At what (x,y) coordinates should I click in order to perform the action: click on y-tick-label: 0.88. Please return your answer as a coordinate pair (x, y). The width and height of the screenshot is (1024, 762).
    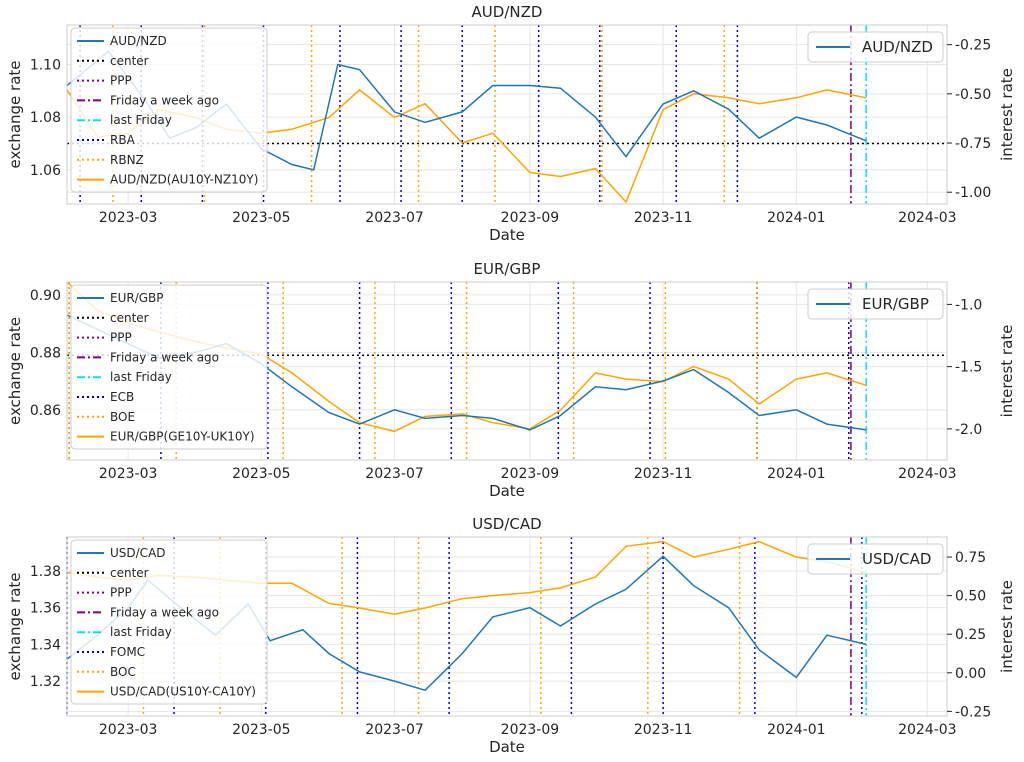
    Looking at the image, I should click on (45, 353).